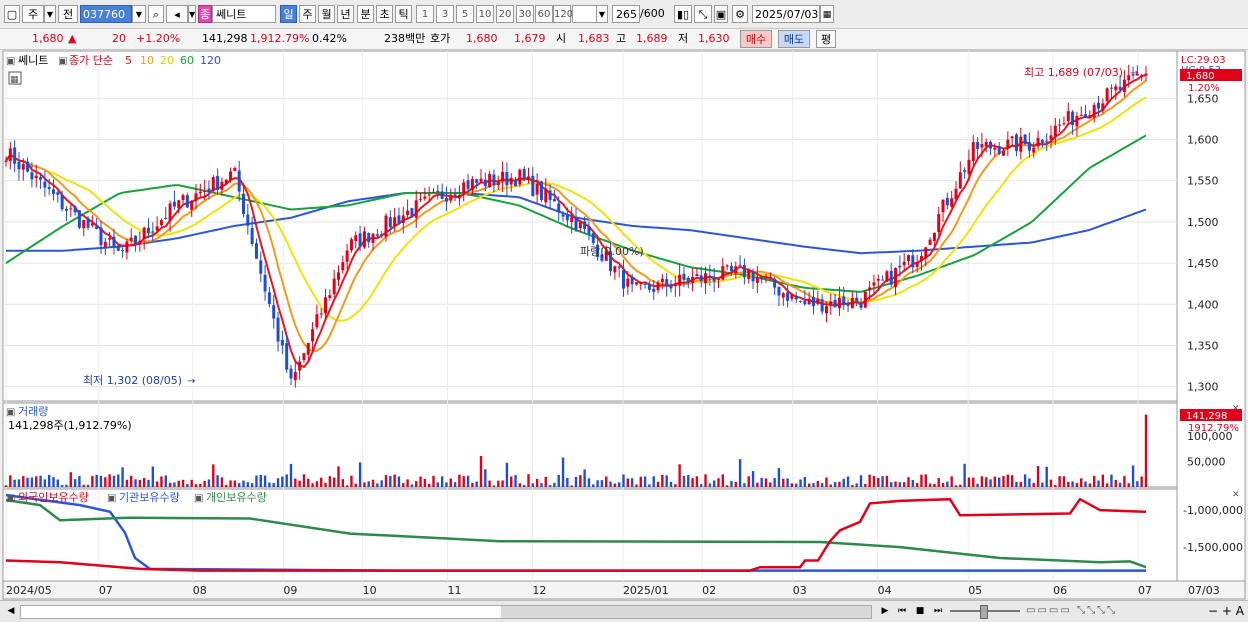 This screenshot has width=1248, height=622. Describe the element at coordinates (721, 14) in the screenshot. I see `save-icon: ▣` at that location.